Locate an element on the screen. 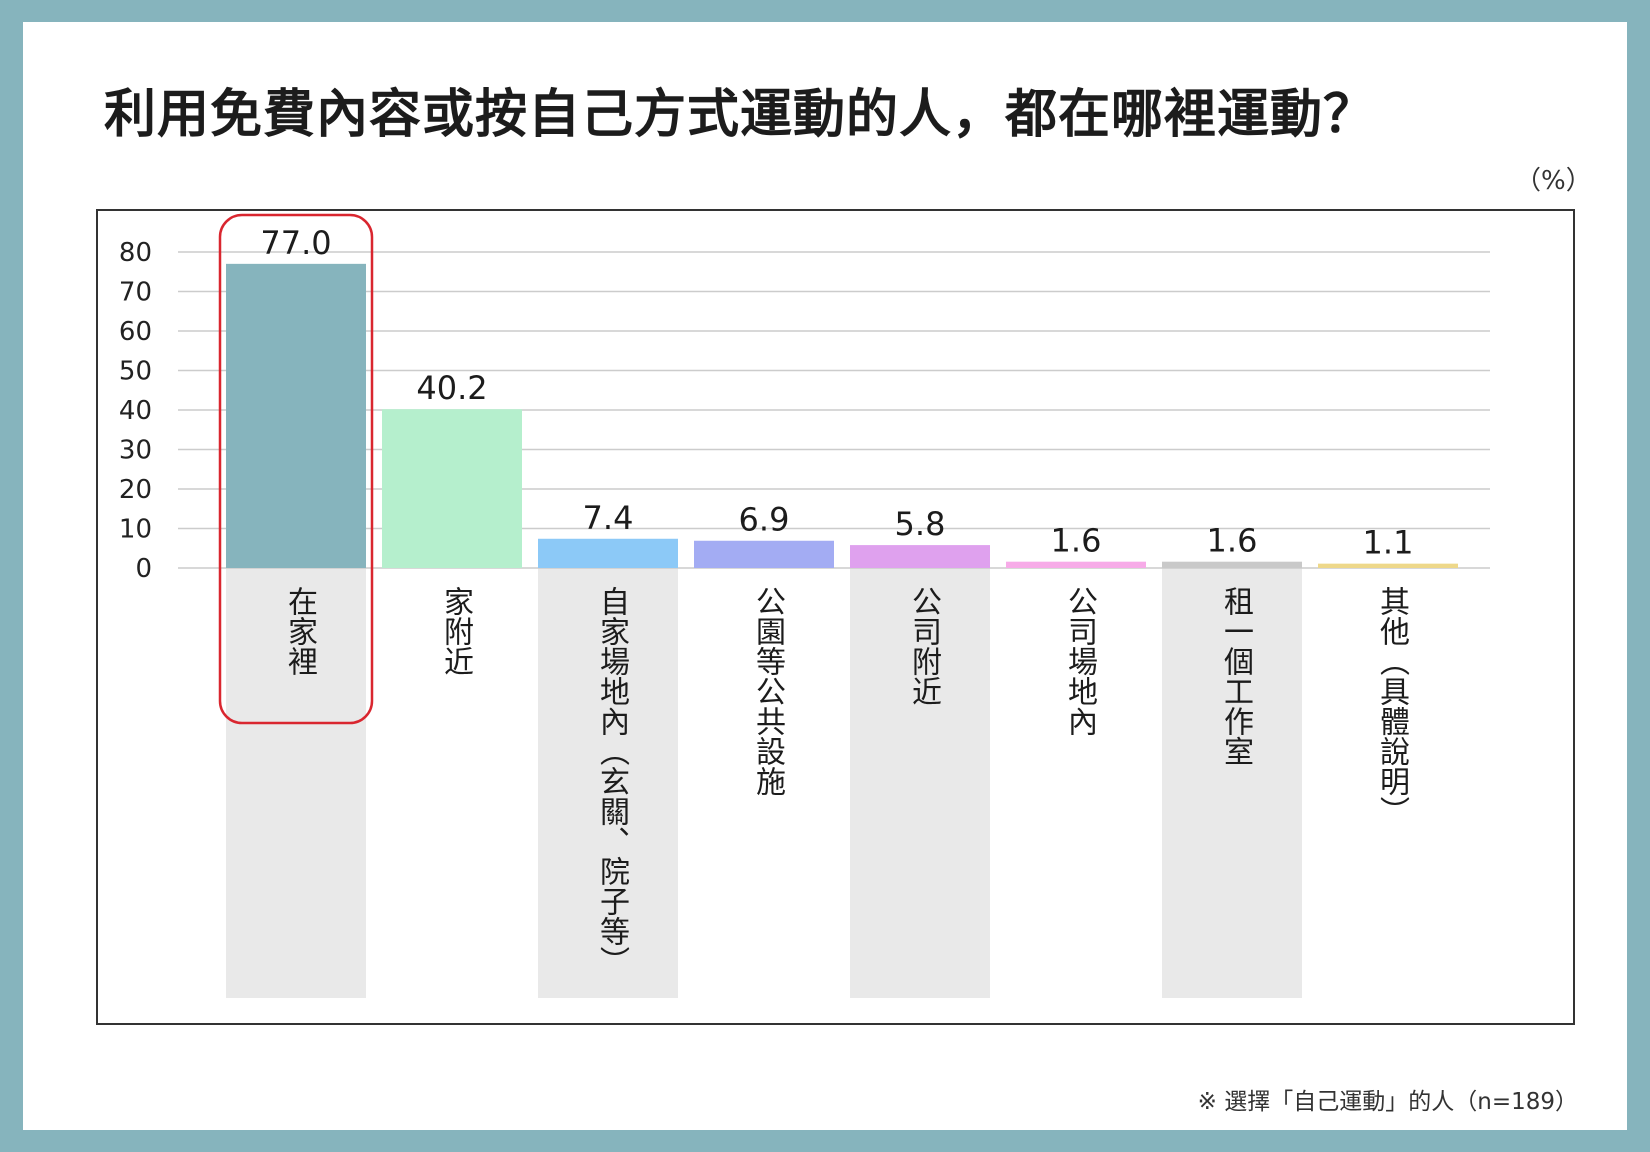 This screenshot has width=1650, height=1152. highlight-outline is located at coordinates (296, 469).